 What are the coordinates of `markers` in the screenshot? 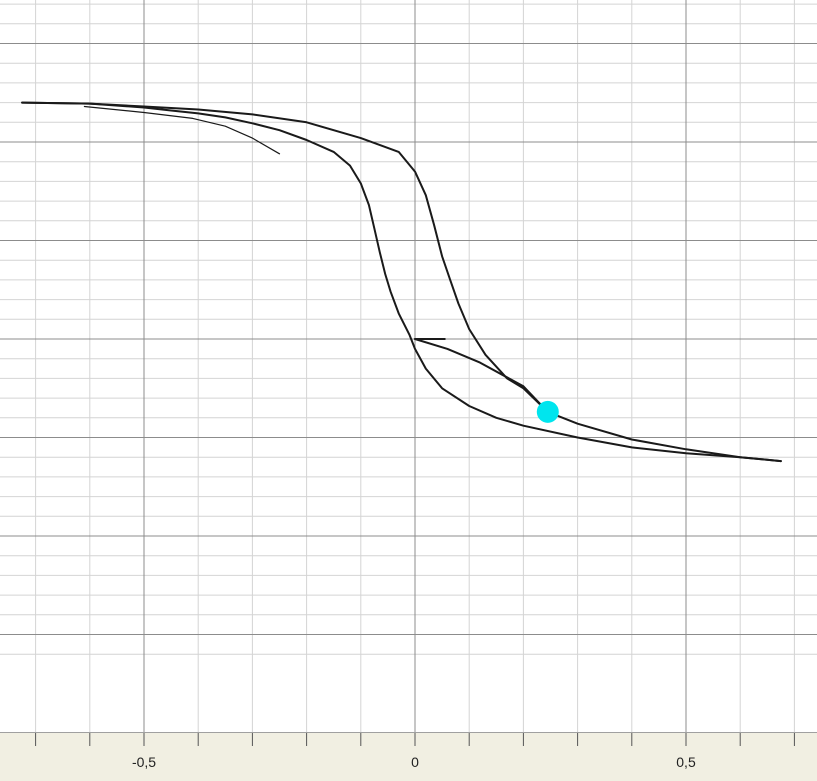 It's located at (547, 411).